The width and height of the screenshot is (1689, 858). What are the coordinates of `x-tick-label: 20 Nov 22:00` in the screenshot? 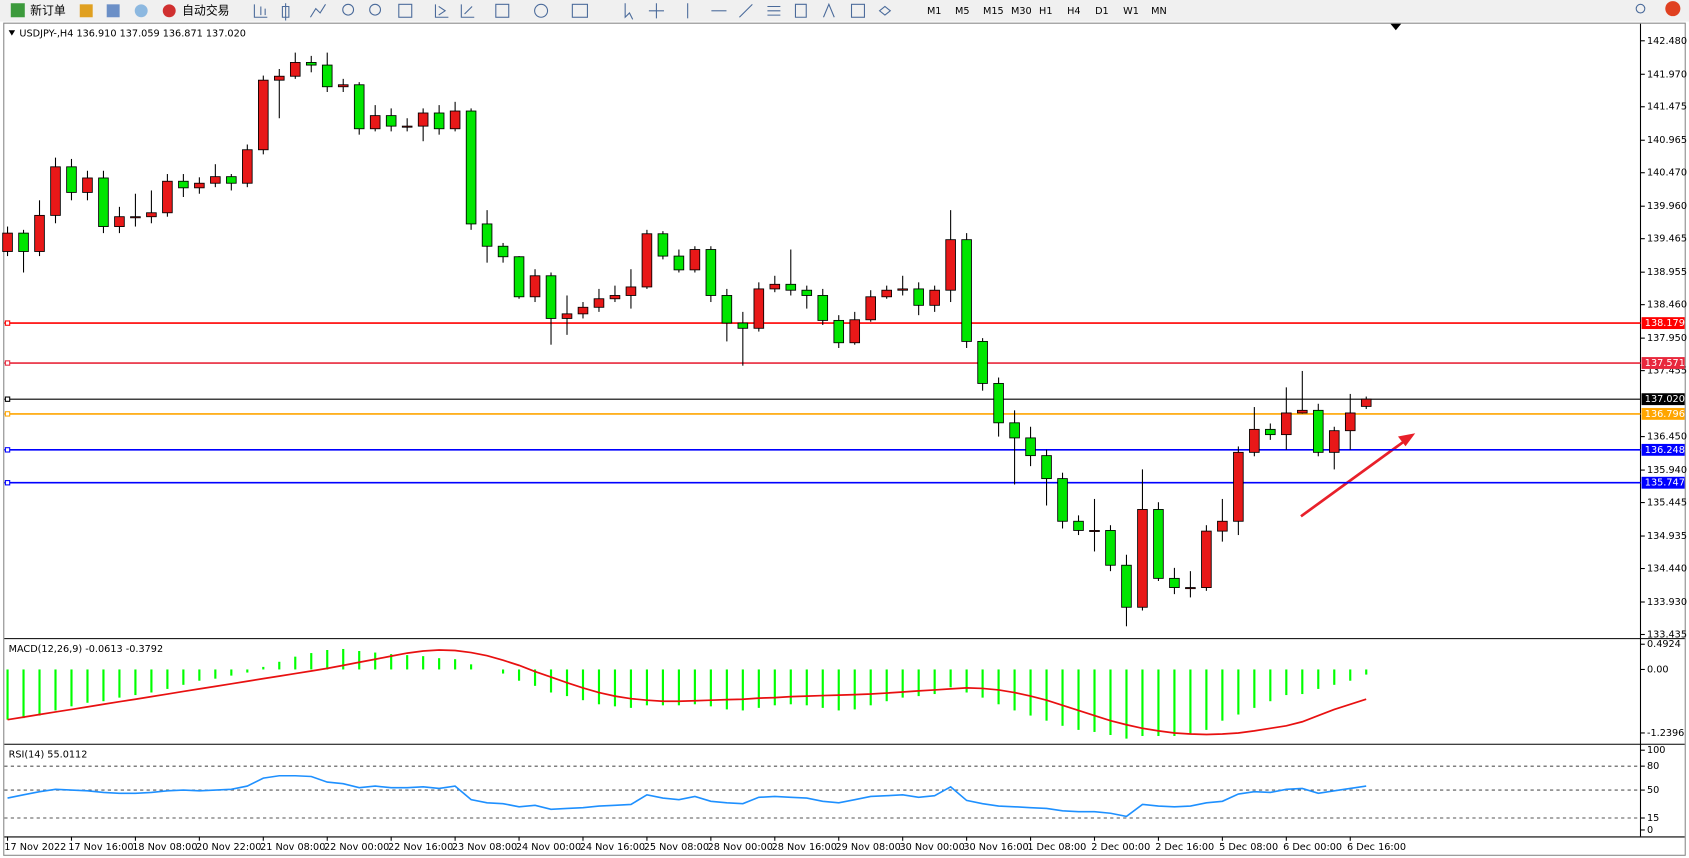 It's located at (228, 847).